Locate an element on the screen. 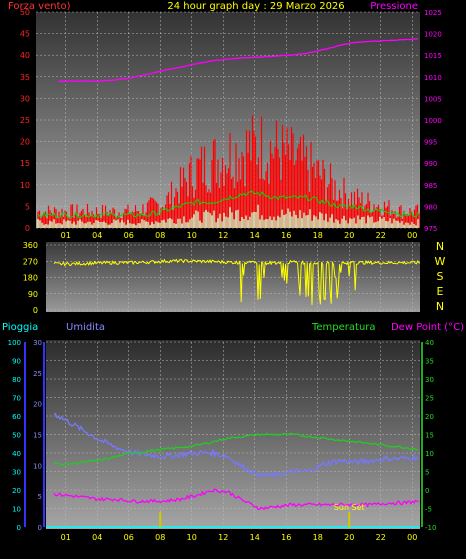 Image resolution: width=466 pixels, height=559 pixels. humidity-tick-label: 0 is located at coordinates (40, 528).